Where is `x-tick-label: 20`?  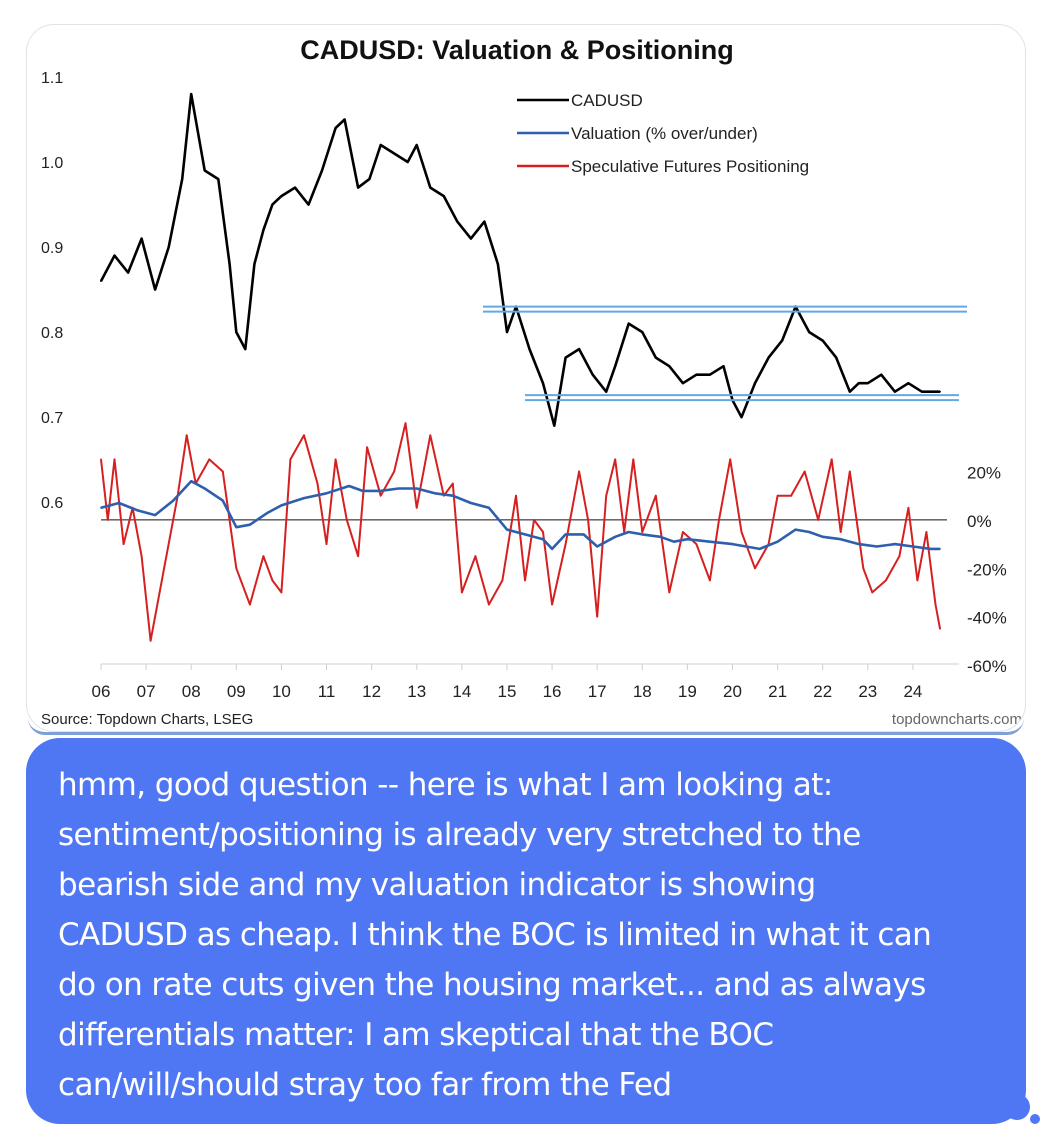
x-tick-label: 20 is located at coordinates (732, 691).